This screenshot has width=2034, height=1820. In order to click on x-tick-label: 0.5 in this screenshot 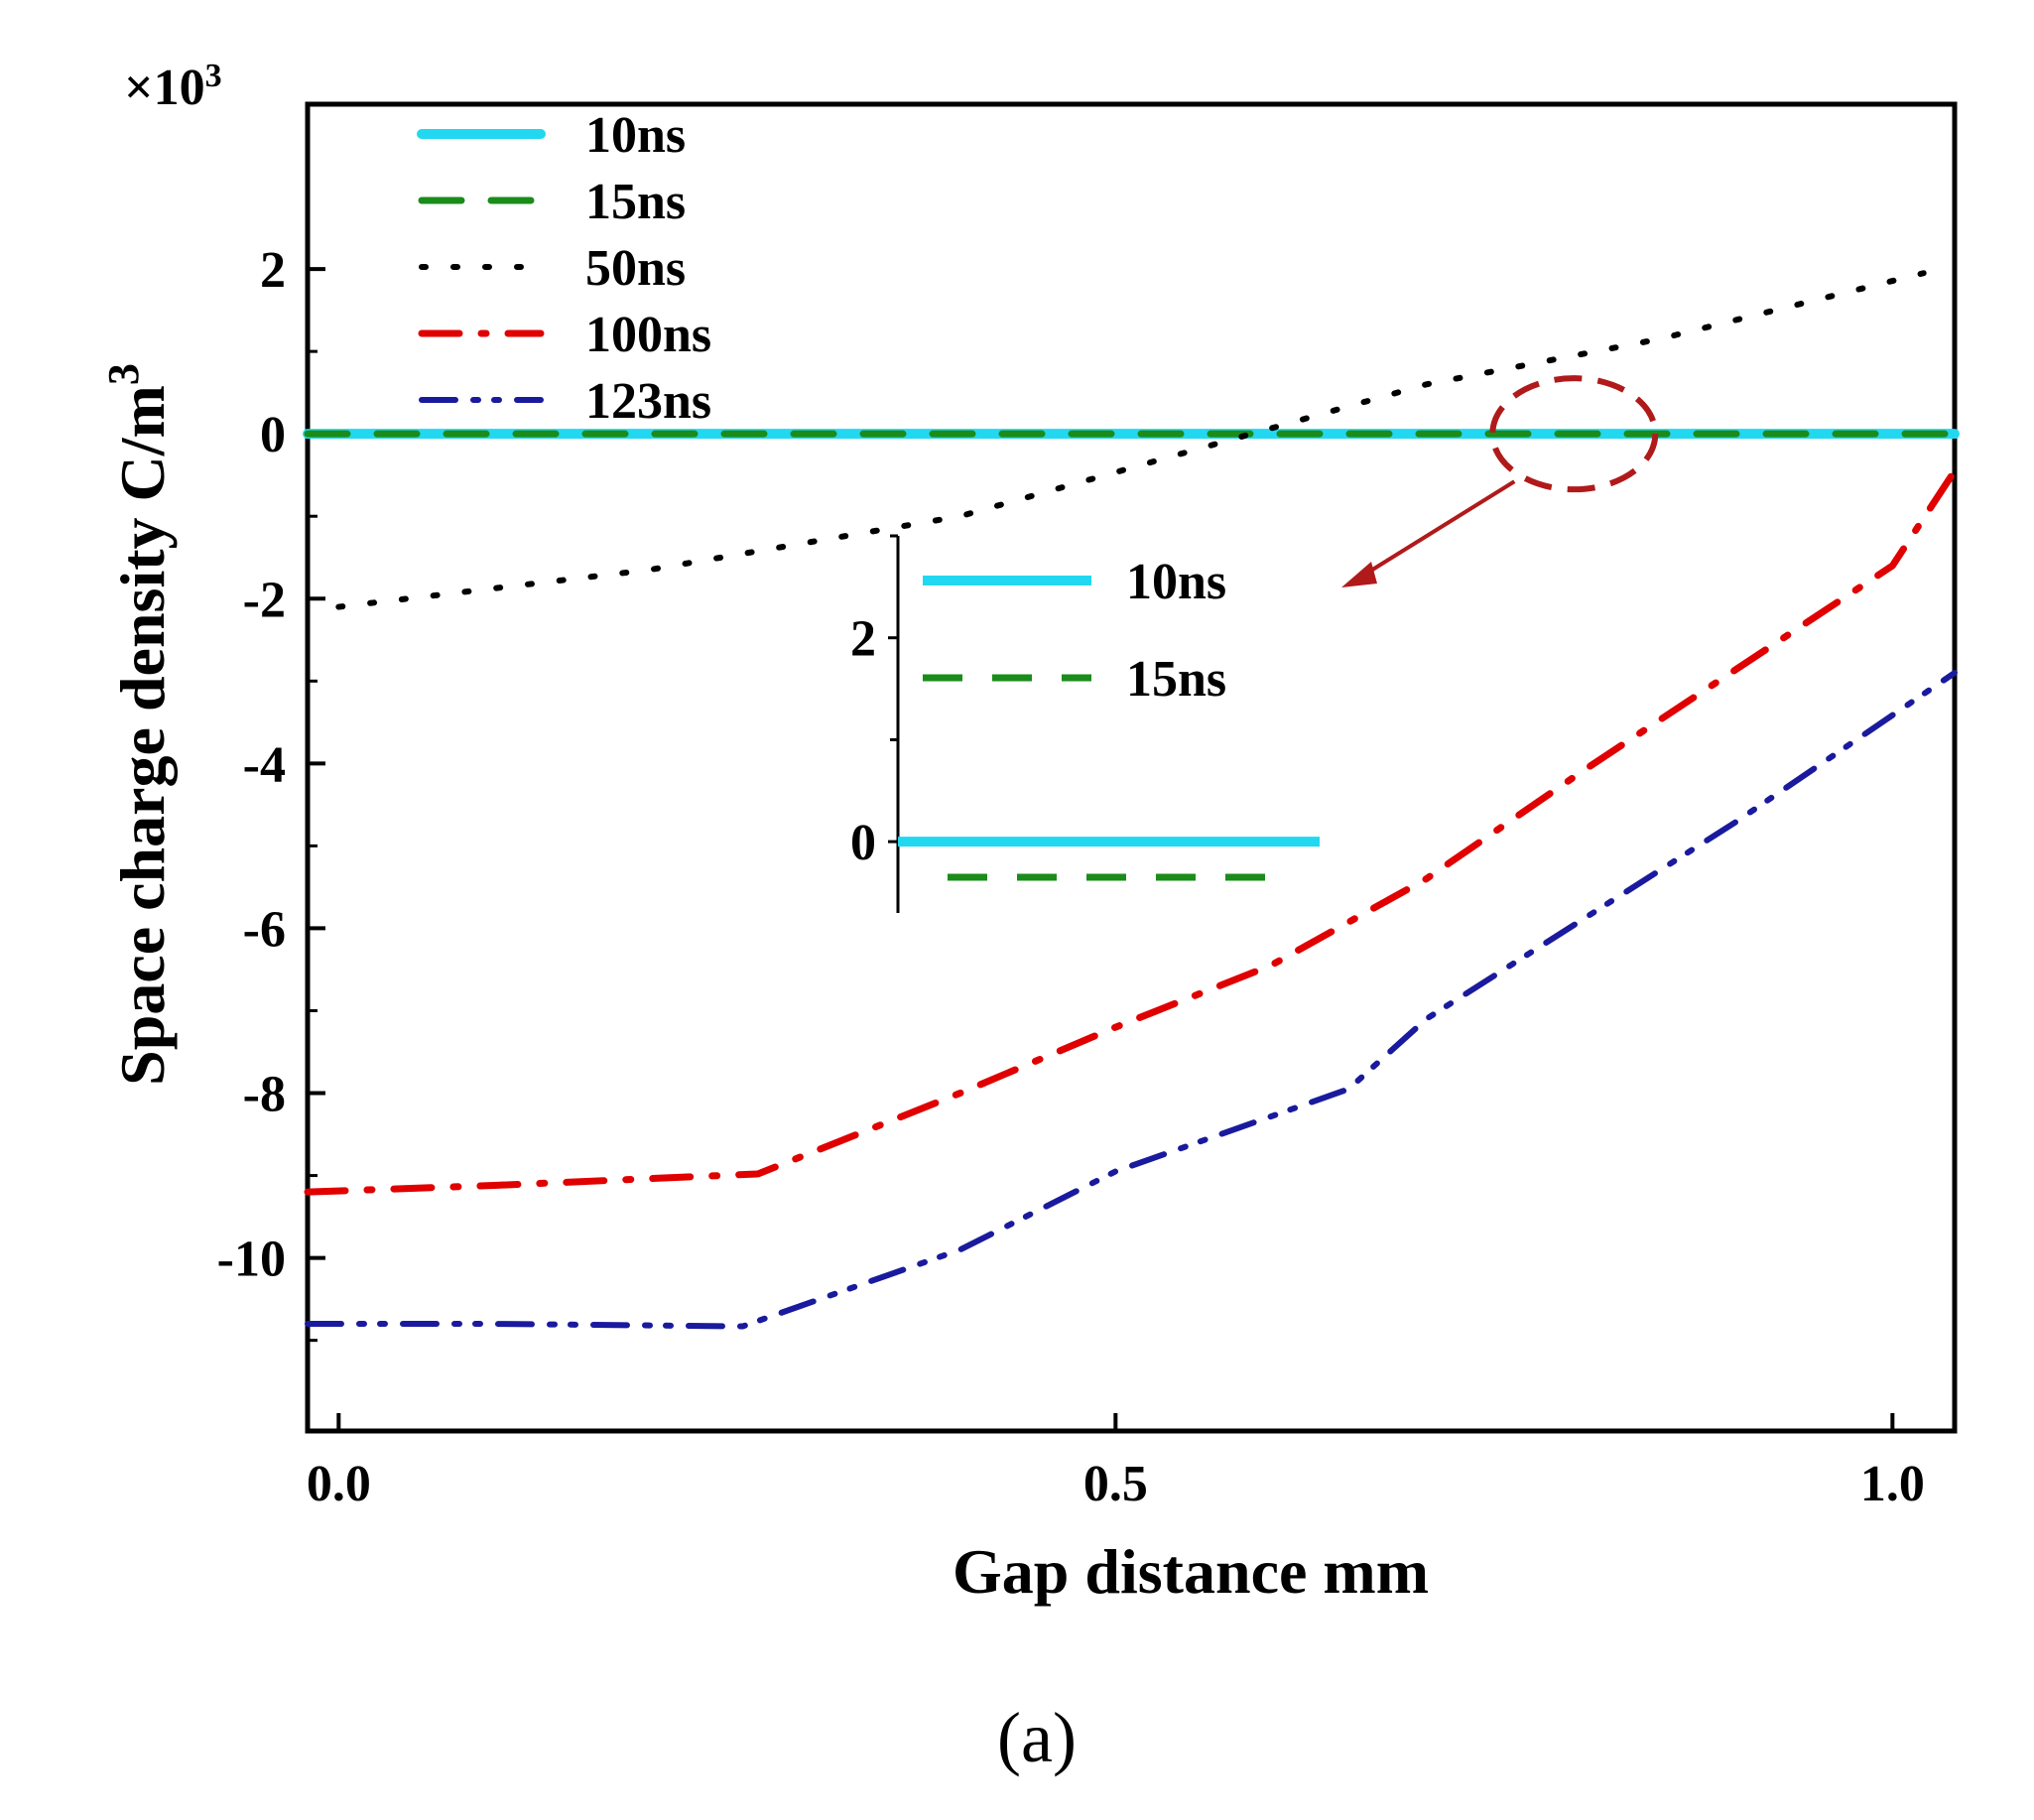, I will do `click(1116, 1484)`.